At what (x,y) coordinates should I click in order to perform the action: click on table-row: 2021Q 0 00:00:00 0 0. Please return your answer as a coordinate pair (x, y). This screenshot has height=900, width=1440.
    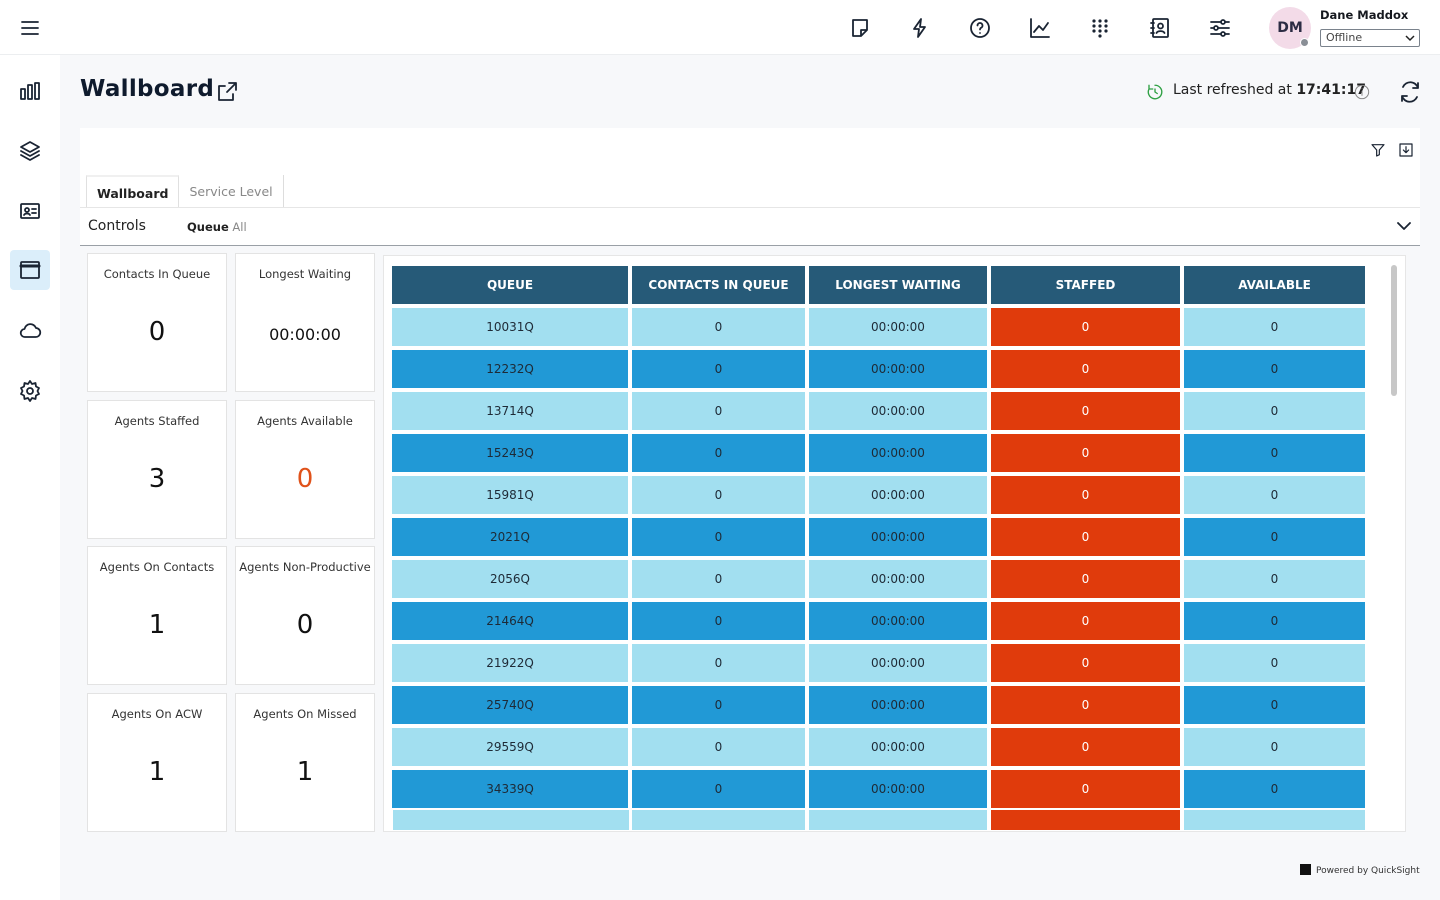
    Looking at the image, I should click on (878, 537).